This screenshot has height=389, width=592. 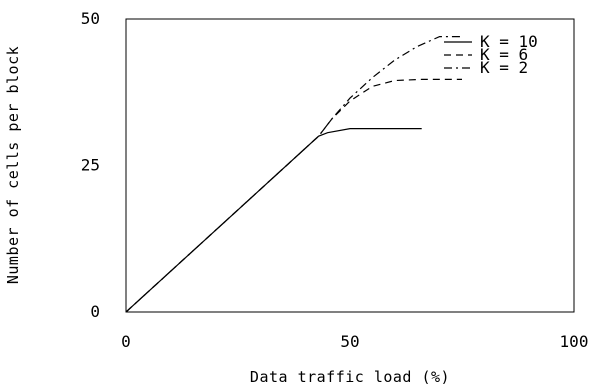 What do you see at coordinates (13, 165) in the screenshot?
I see `y-axis-label: Number of cells per block` at bounding box center [13, 165].